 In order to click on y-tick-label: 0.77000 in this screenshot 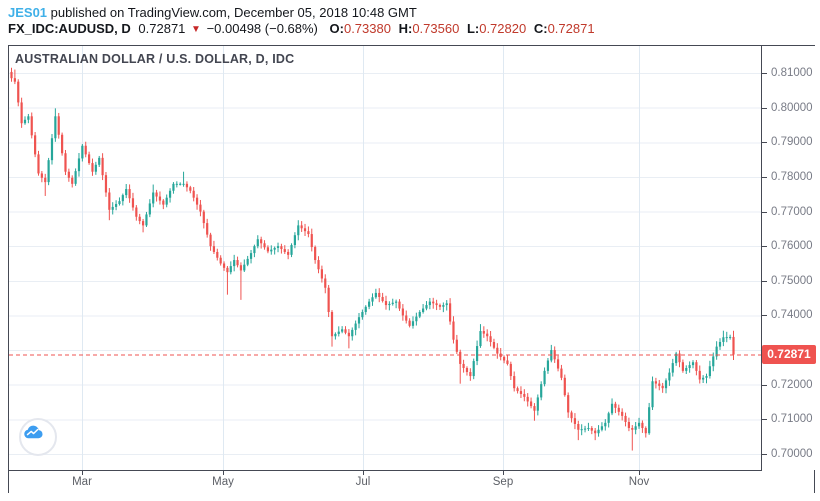, I will do `click(792, 211)`.